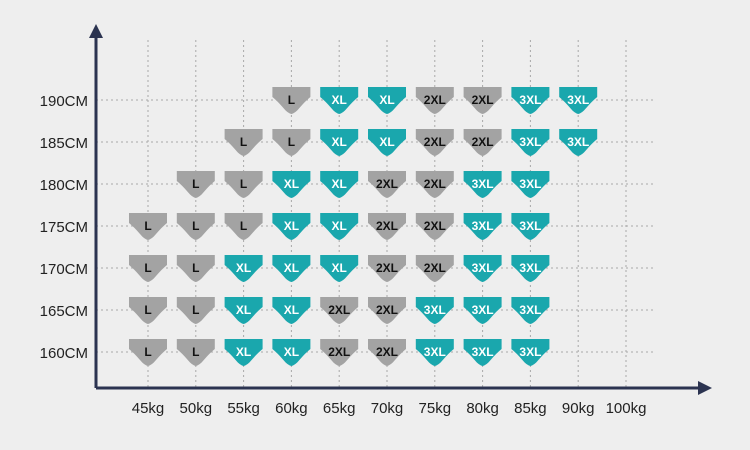  What do you see at coordinates (64, 227) in the screenshot?
I see `y-tick-label: 175CM` at bounding box center [64, 227].